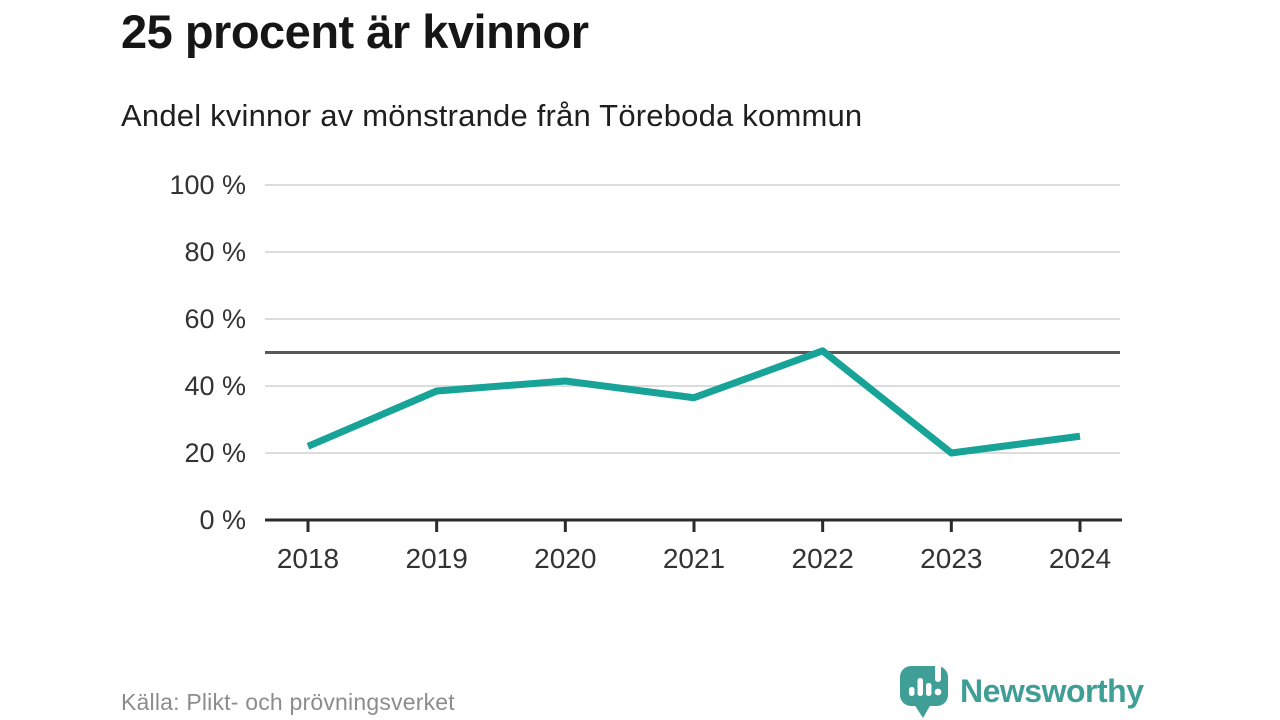 The image size is (1280, 720). I want to click on y-tick-label: 40 %, so click(215, 386).